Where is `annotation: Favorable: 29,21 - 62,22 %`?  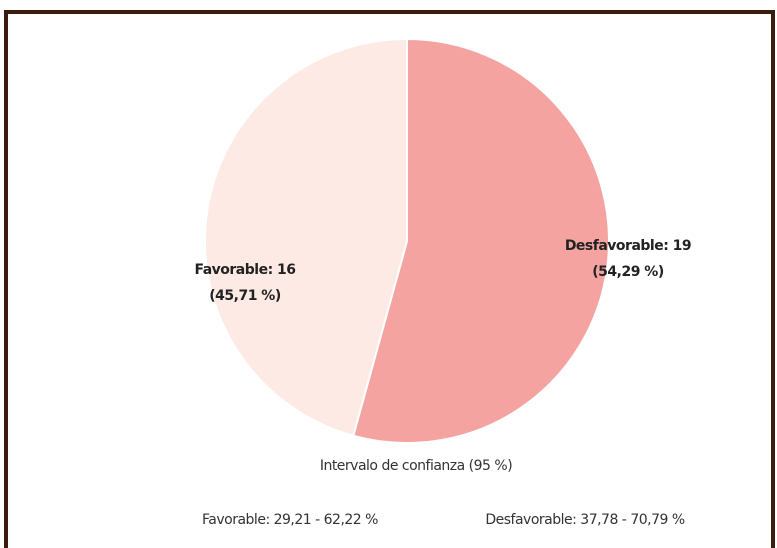
annotation: Favorable: 29,21 - 62,22 % is located at coordinates (290, 520).